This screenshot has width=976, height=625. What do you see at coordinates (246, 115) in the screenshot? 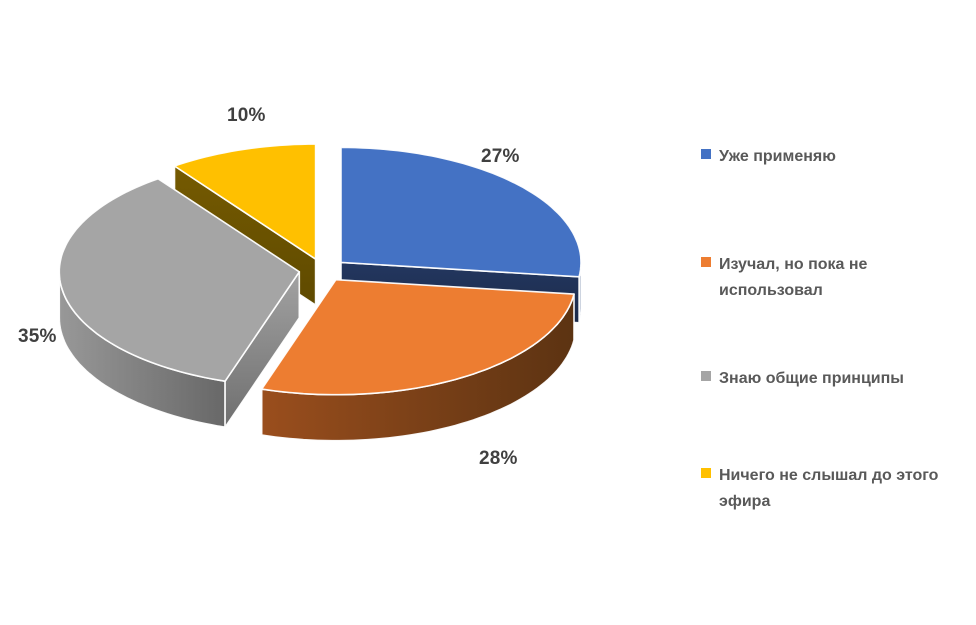
I see `pie-data-label: 10%` at bounding box center [246, 115].